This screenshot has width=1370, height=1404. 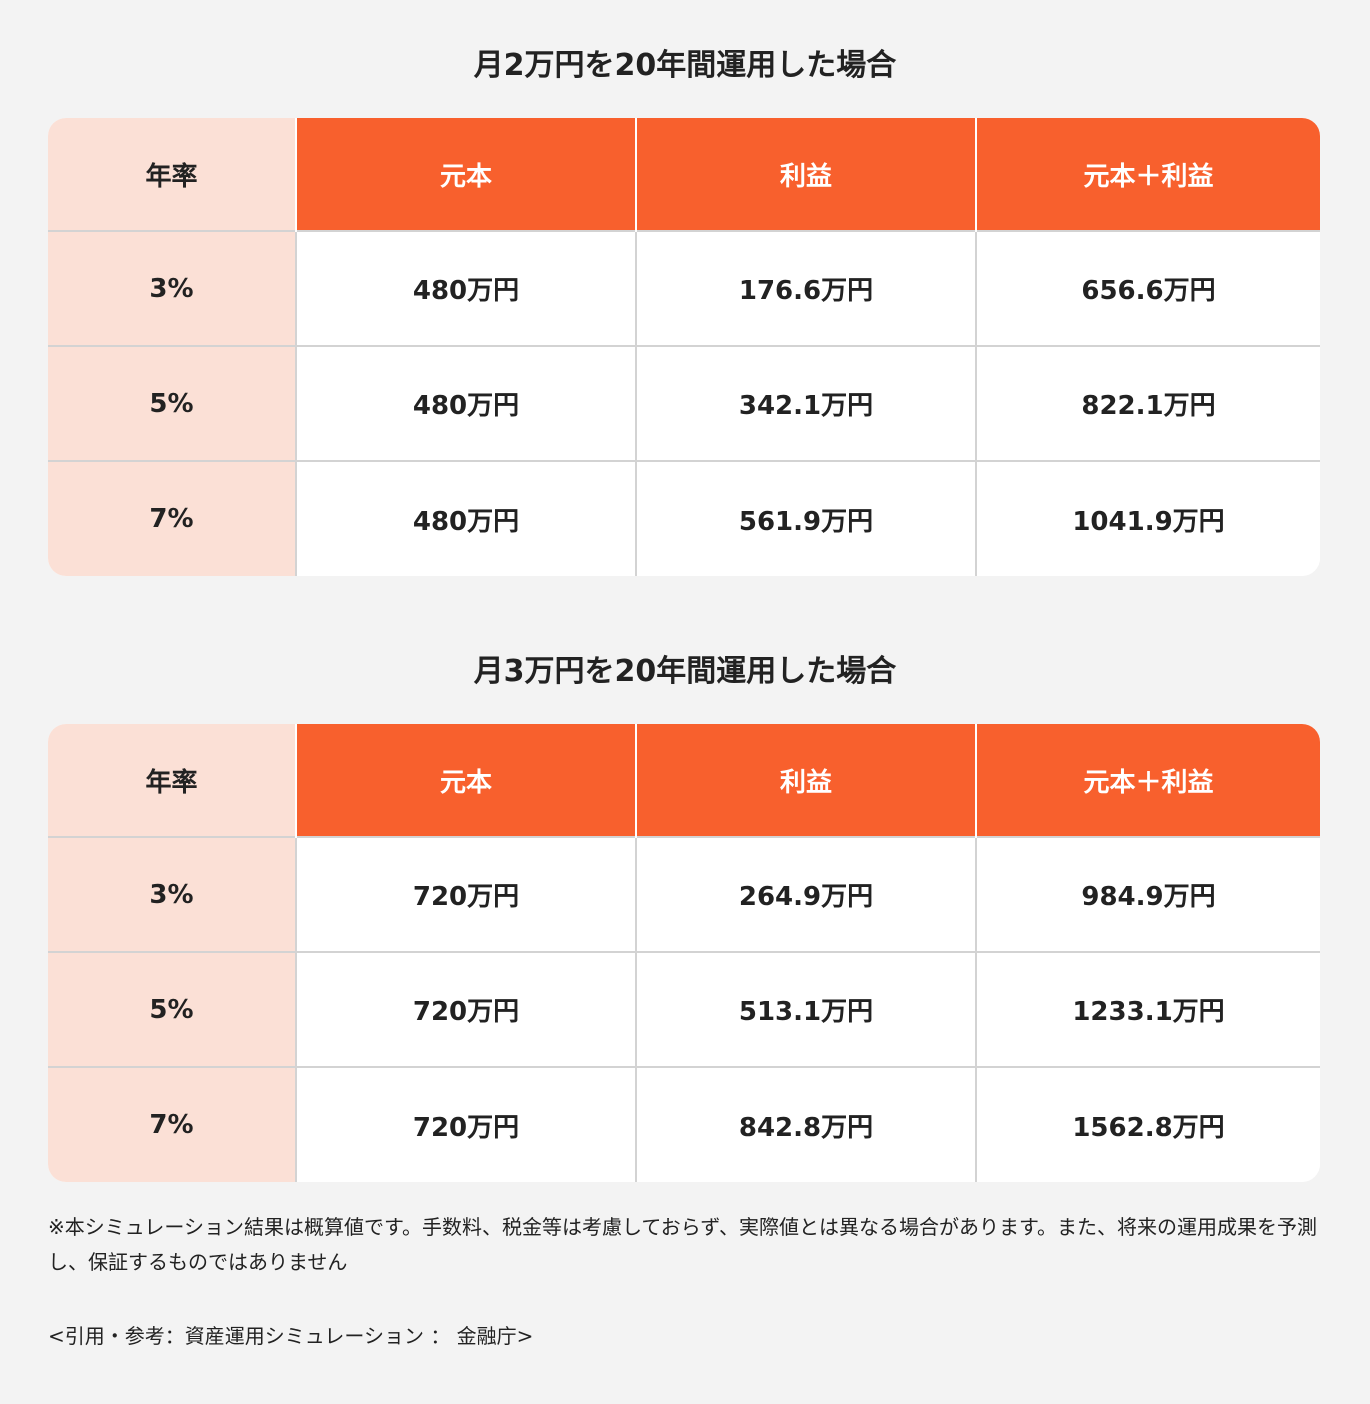 I want to click on table-row: 5% 720万円 513.1万円 1233.1万円, so click(x=684, y=1009).